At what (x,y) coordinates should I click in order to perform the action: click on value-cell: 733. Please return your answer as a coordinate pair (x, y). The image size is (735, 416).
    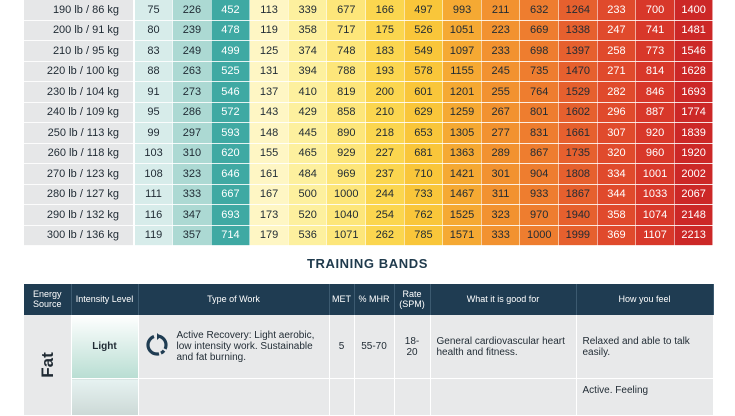
    Looking at the image, I should click on (424, 194).